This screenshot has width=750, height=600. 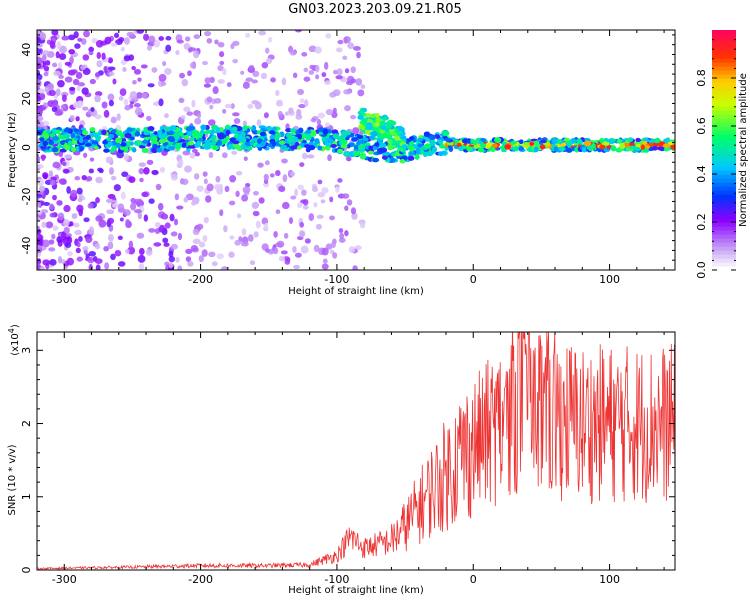 I want to click on figure-title: GN03.2023.203.09.21.R05, so click(x=375, y=9).